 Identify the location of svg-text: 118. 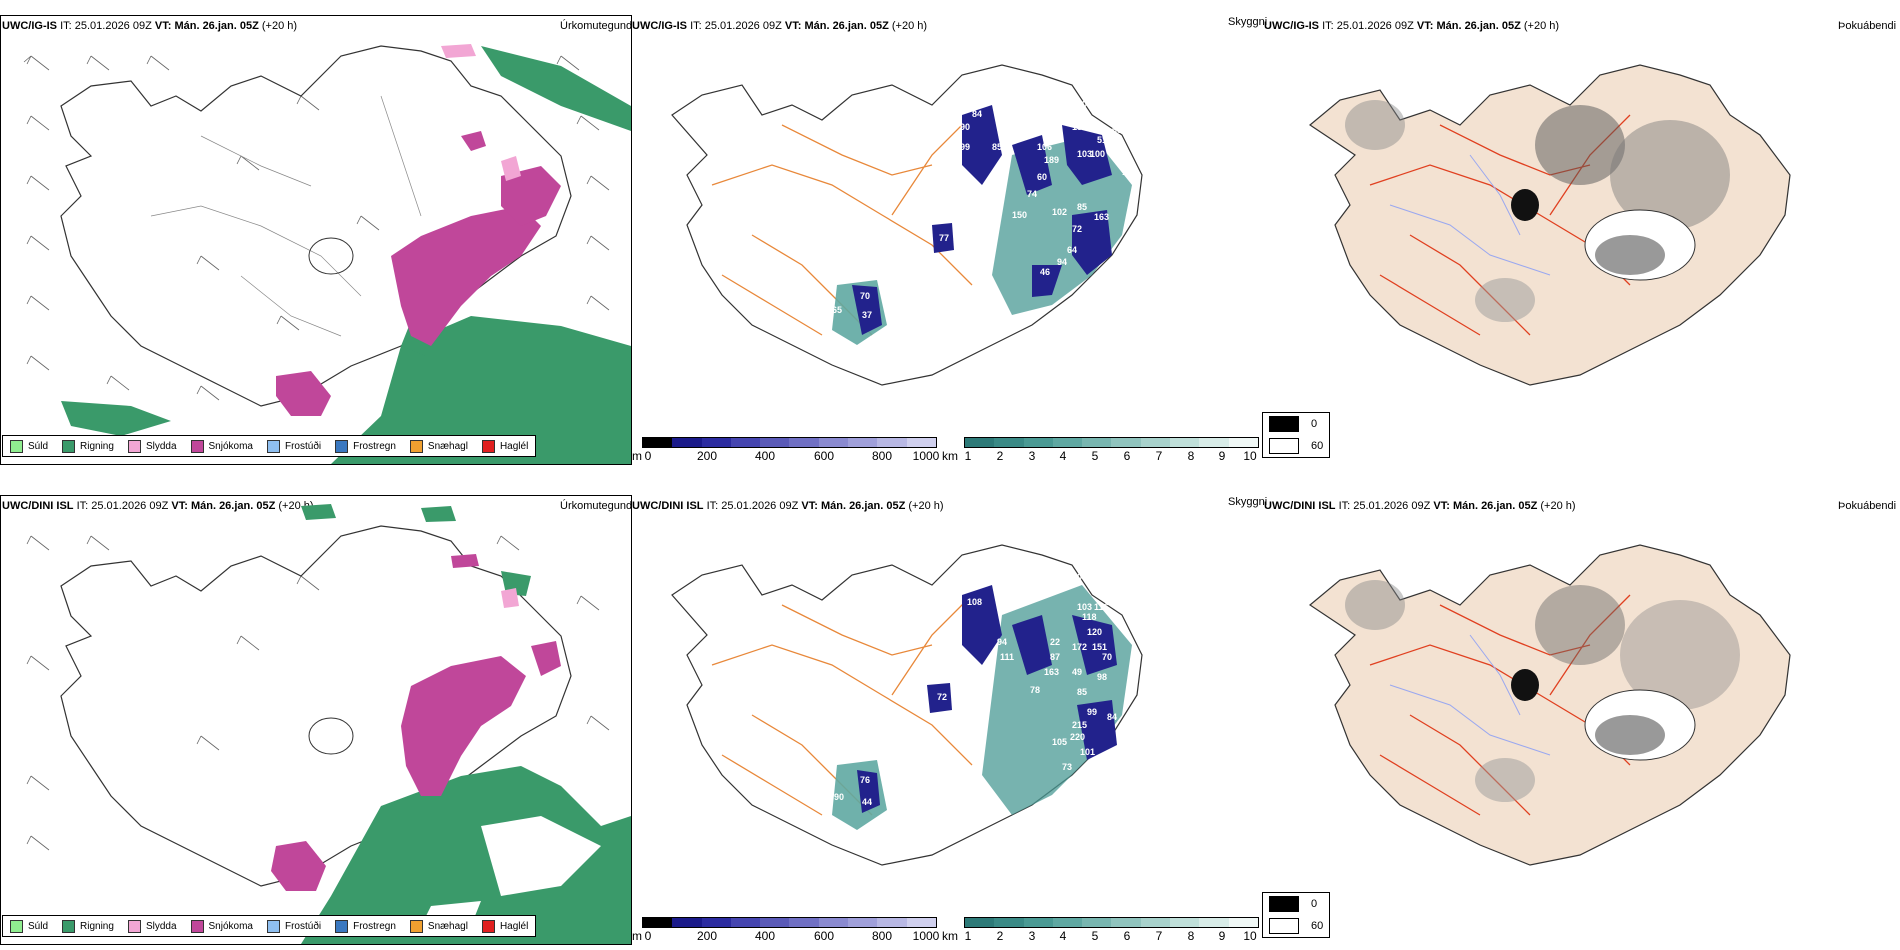
(1089, 617).